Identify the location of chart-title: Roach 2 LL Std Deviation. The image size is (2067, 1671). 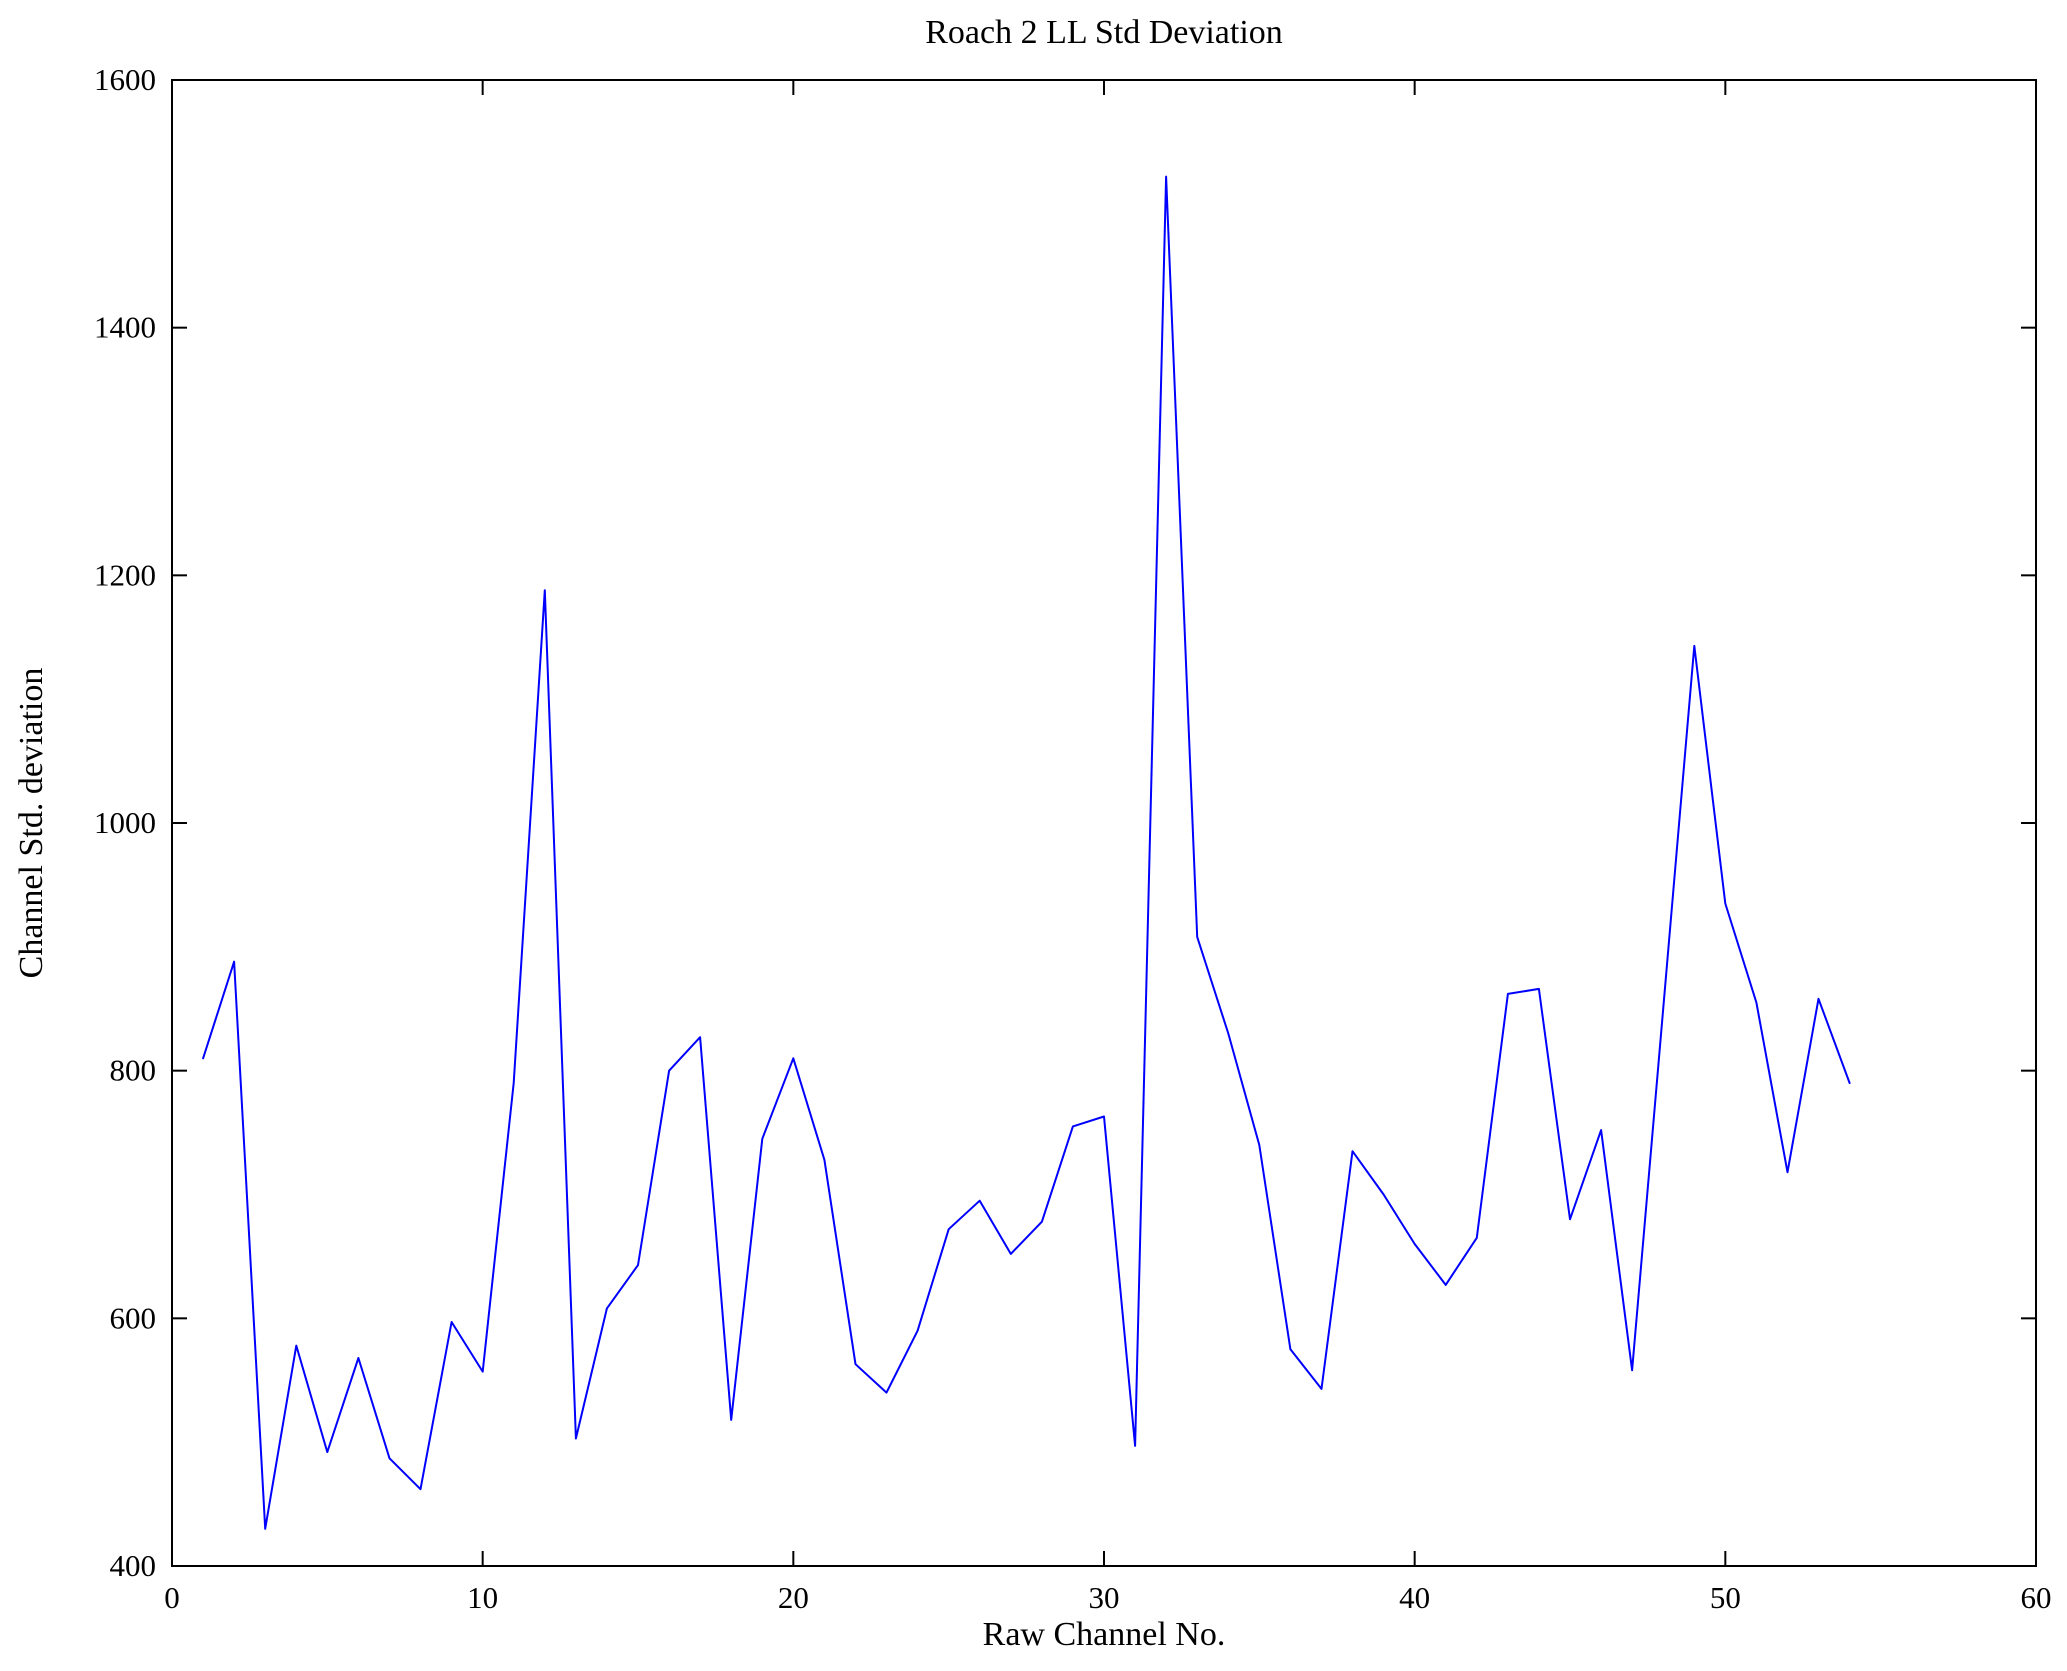
(1104, 32).